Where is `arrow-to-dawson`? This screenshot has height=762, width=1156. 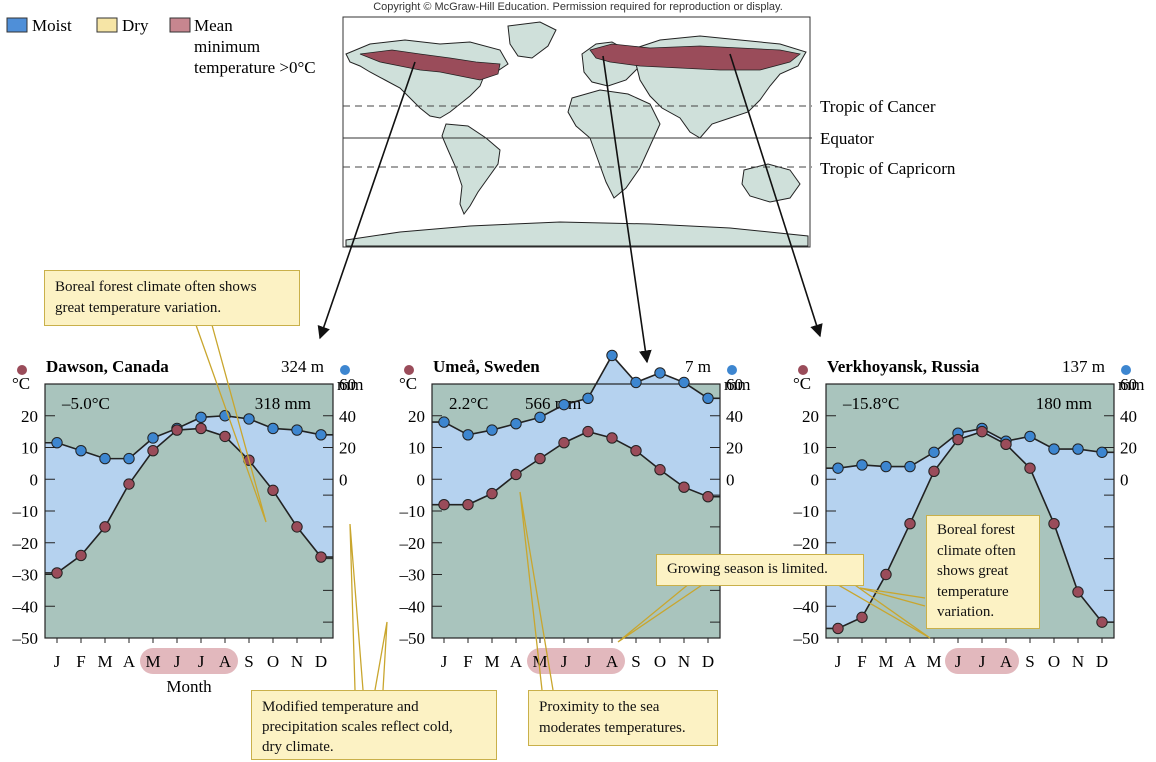
arrow-to-dawson is located at coordinates (366, 200).